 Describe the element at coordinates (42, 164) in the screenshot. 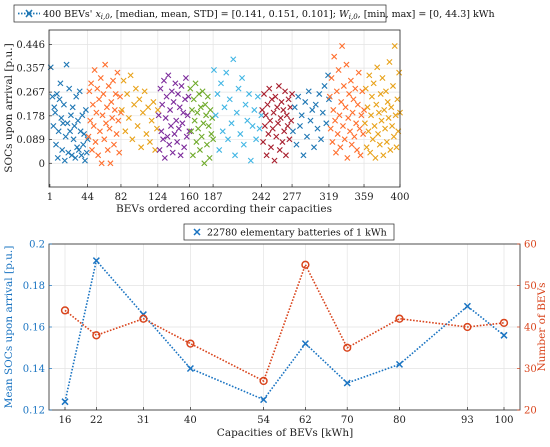

I see `top-y-tick-label: 0` at that location.